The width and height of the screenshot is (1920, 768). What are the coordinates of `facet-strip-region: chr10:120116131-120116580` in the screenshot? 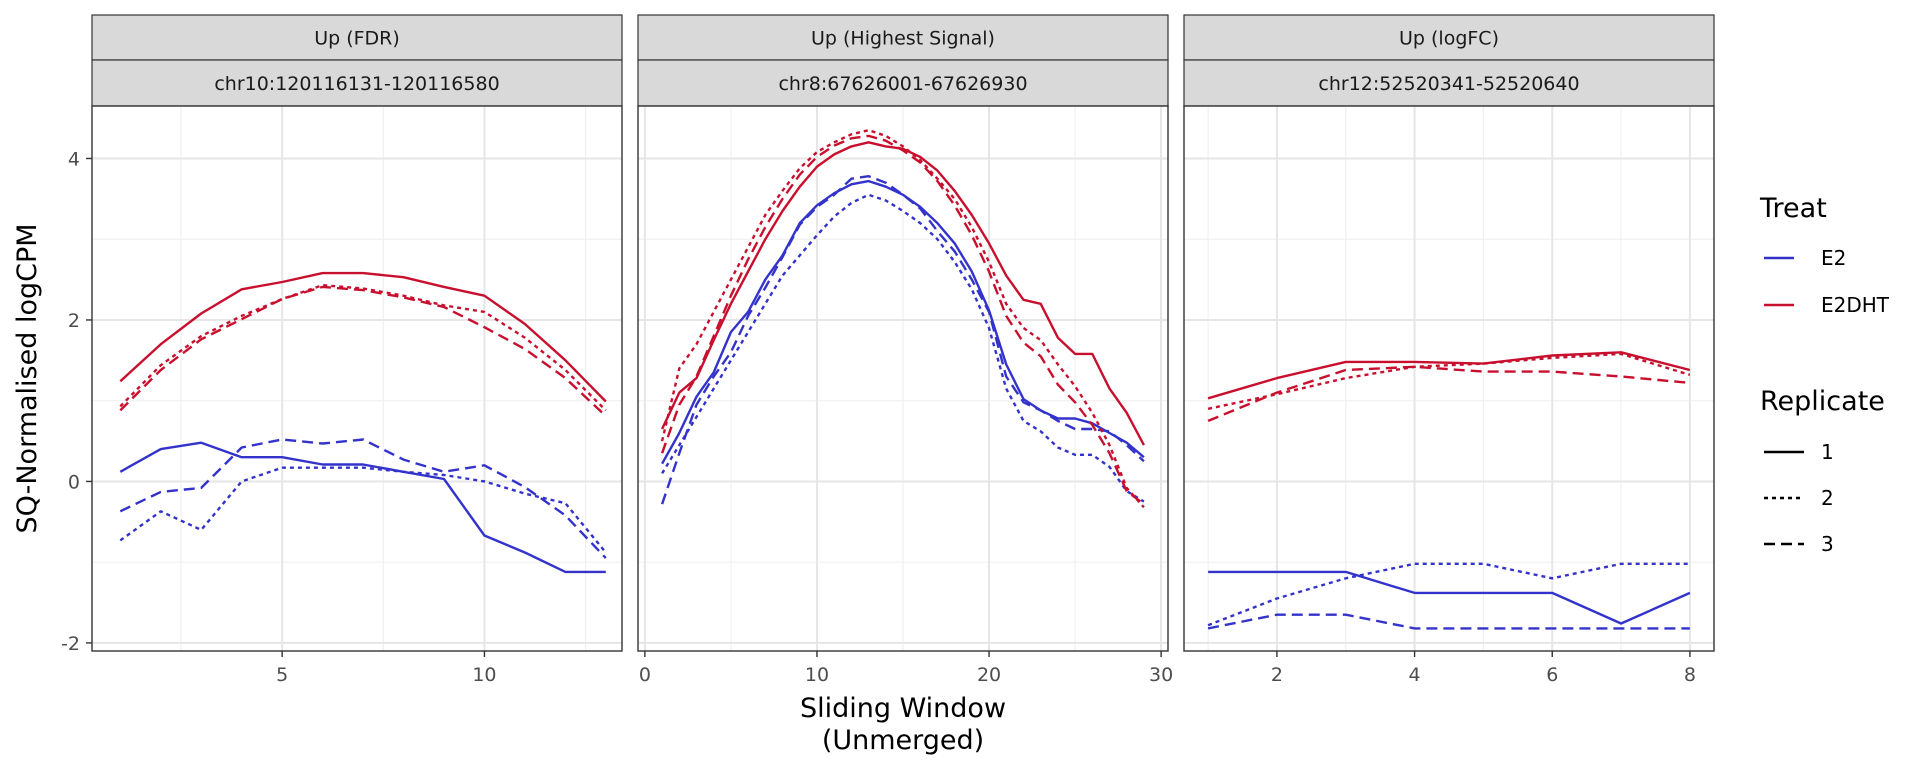 It's located at (356, 84).